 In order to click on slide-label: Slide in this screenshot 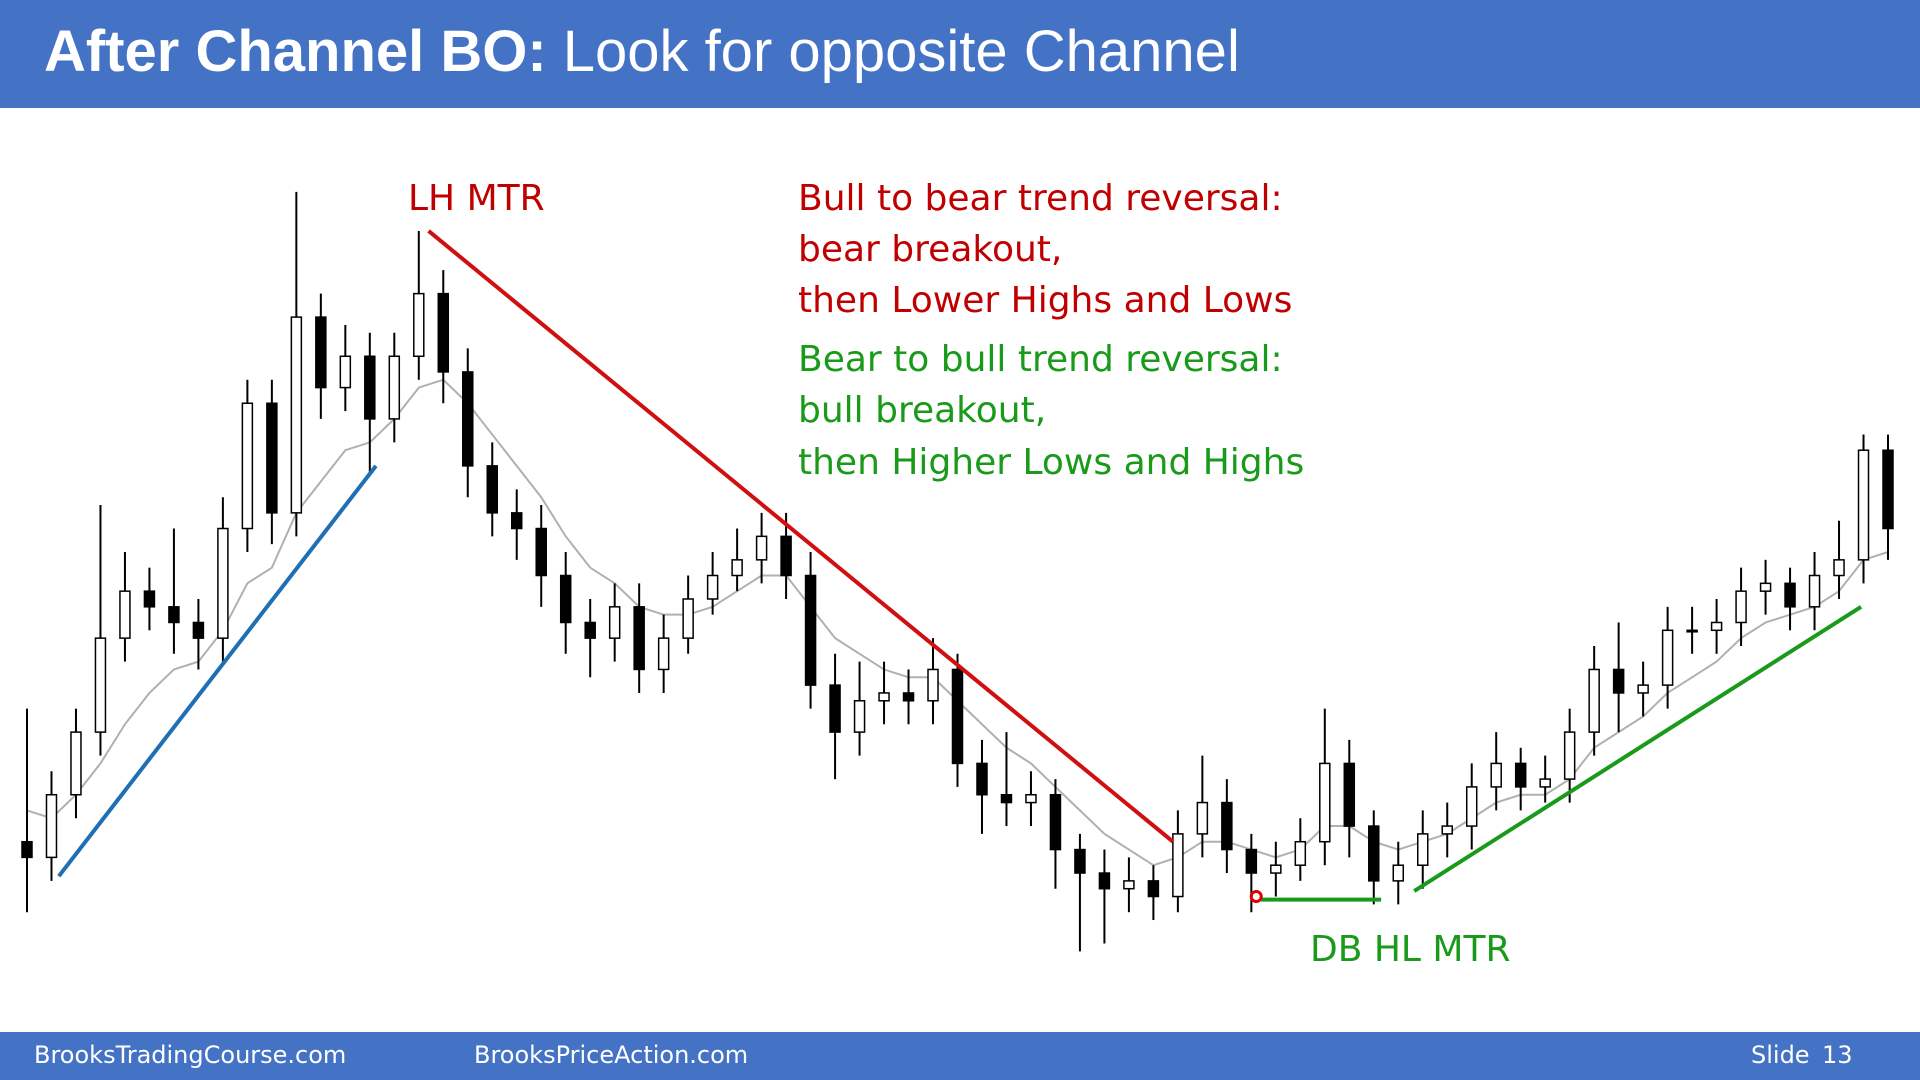, I will do `click(1780, 1055)`.